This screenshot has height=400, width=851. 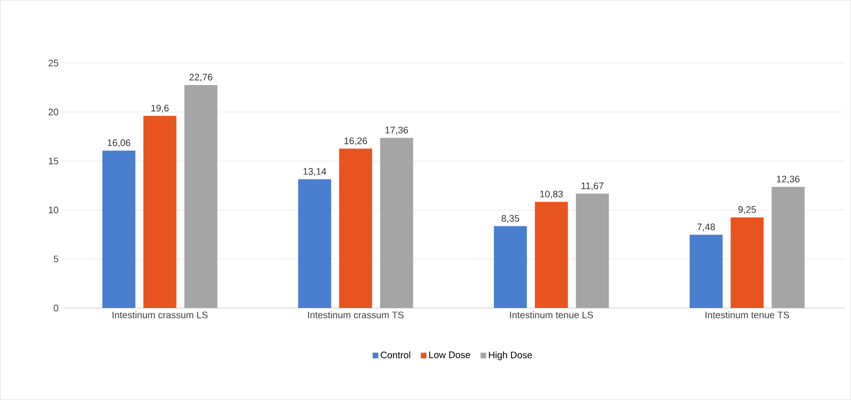 I want to click on data-label: 10,83, so click(x=551, y=194).